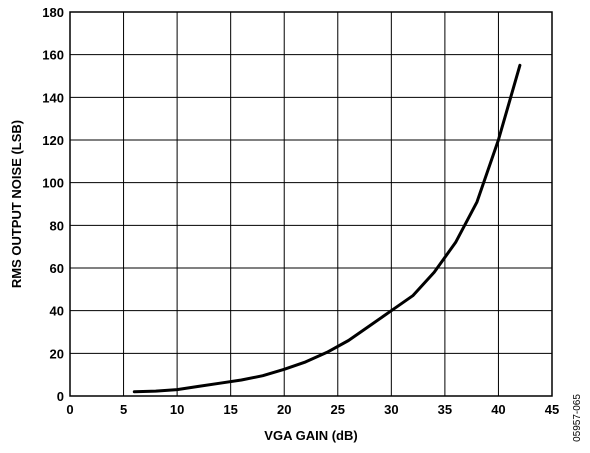 Image resolution: width=590 pixels, height=453 pixels. I want to click on x-tick-labels: 0 5 10 15 20 25 30 35 40 45, so click(312, 409).